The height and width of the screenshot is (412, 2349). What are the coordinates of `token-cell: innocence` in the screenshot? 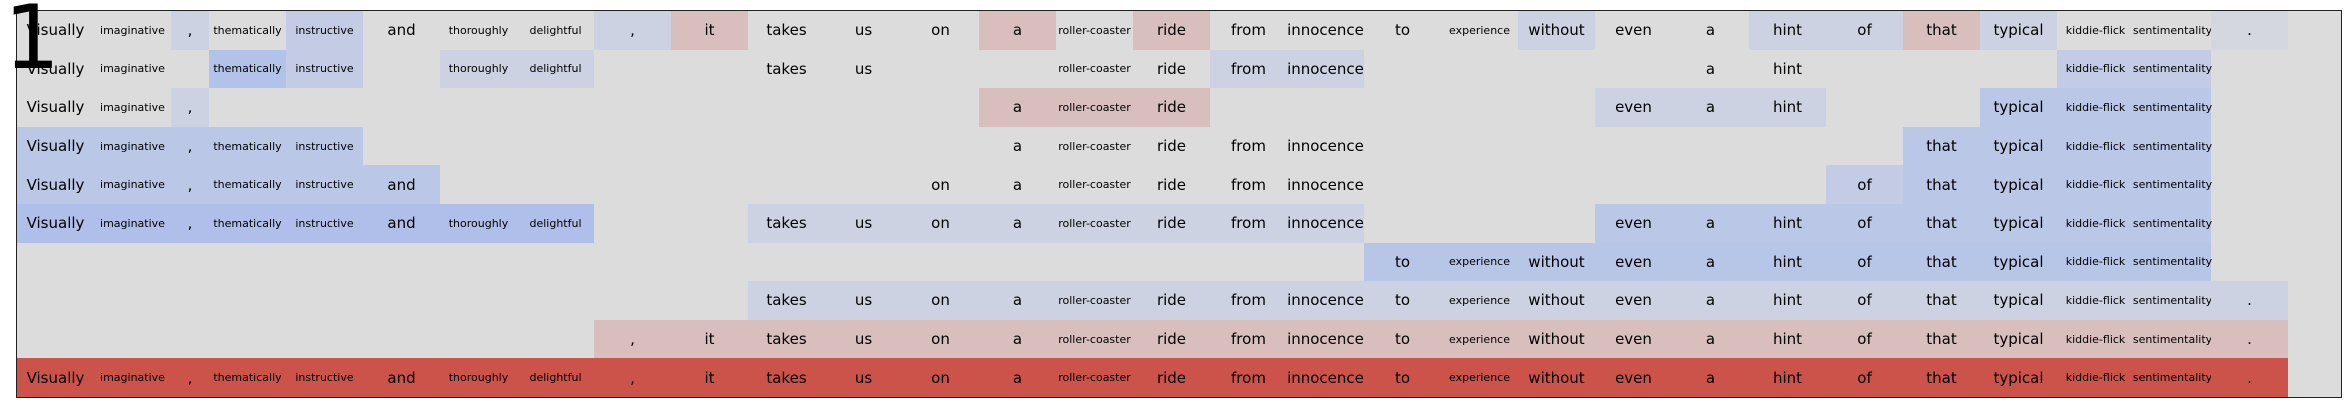 It's located at (1325, 377).